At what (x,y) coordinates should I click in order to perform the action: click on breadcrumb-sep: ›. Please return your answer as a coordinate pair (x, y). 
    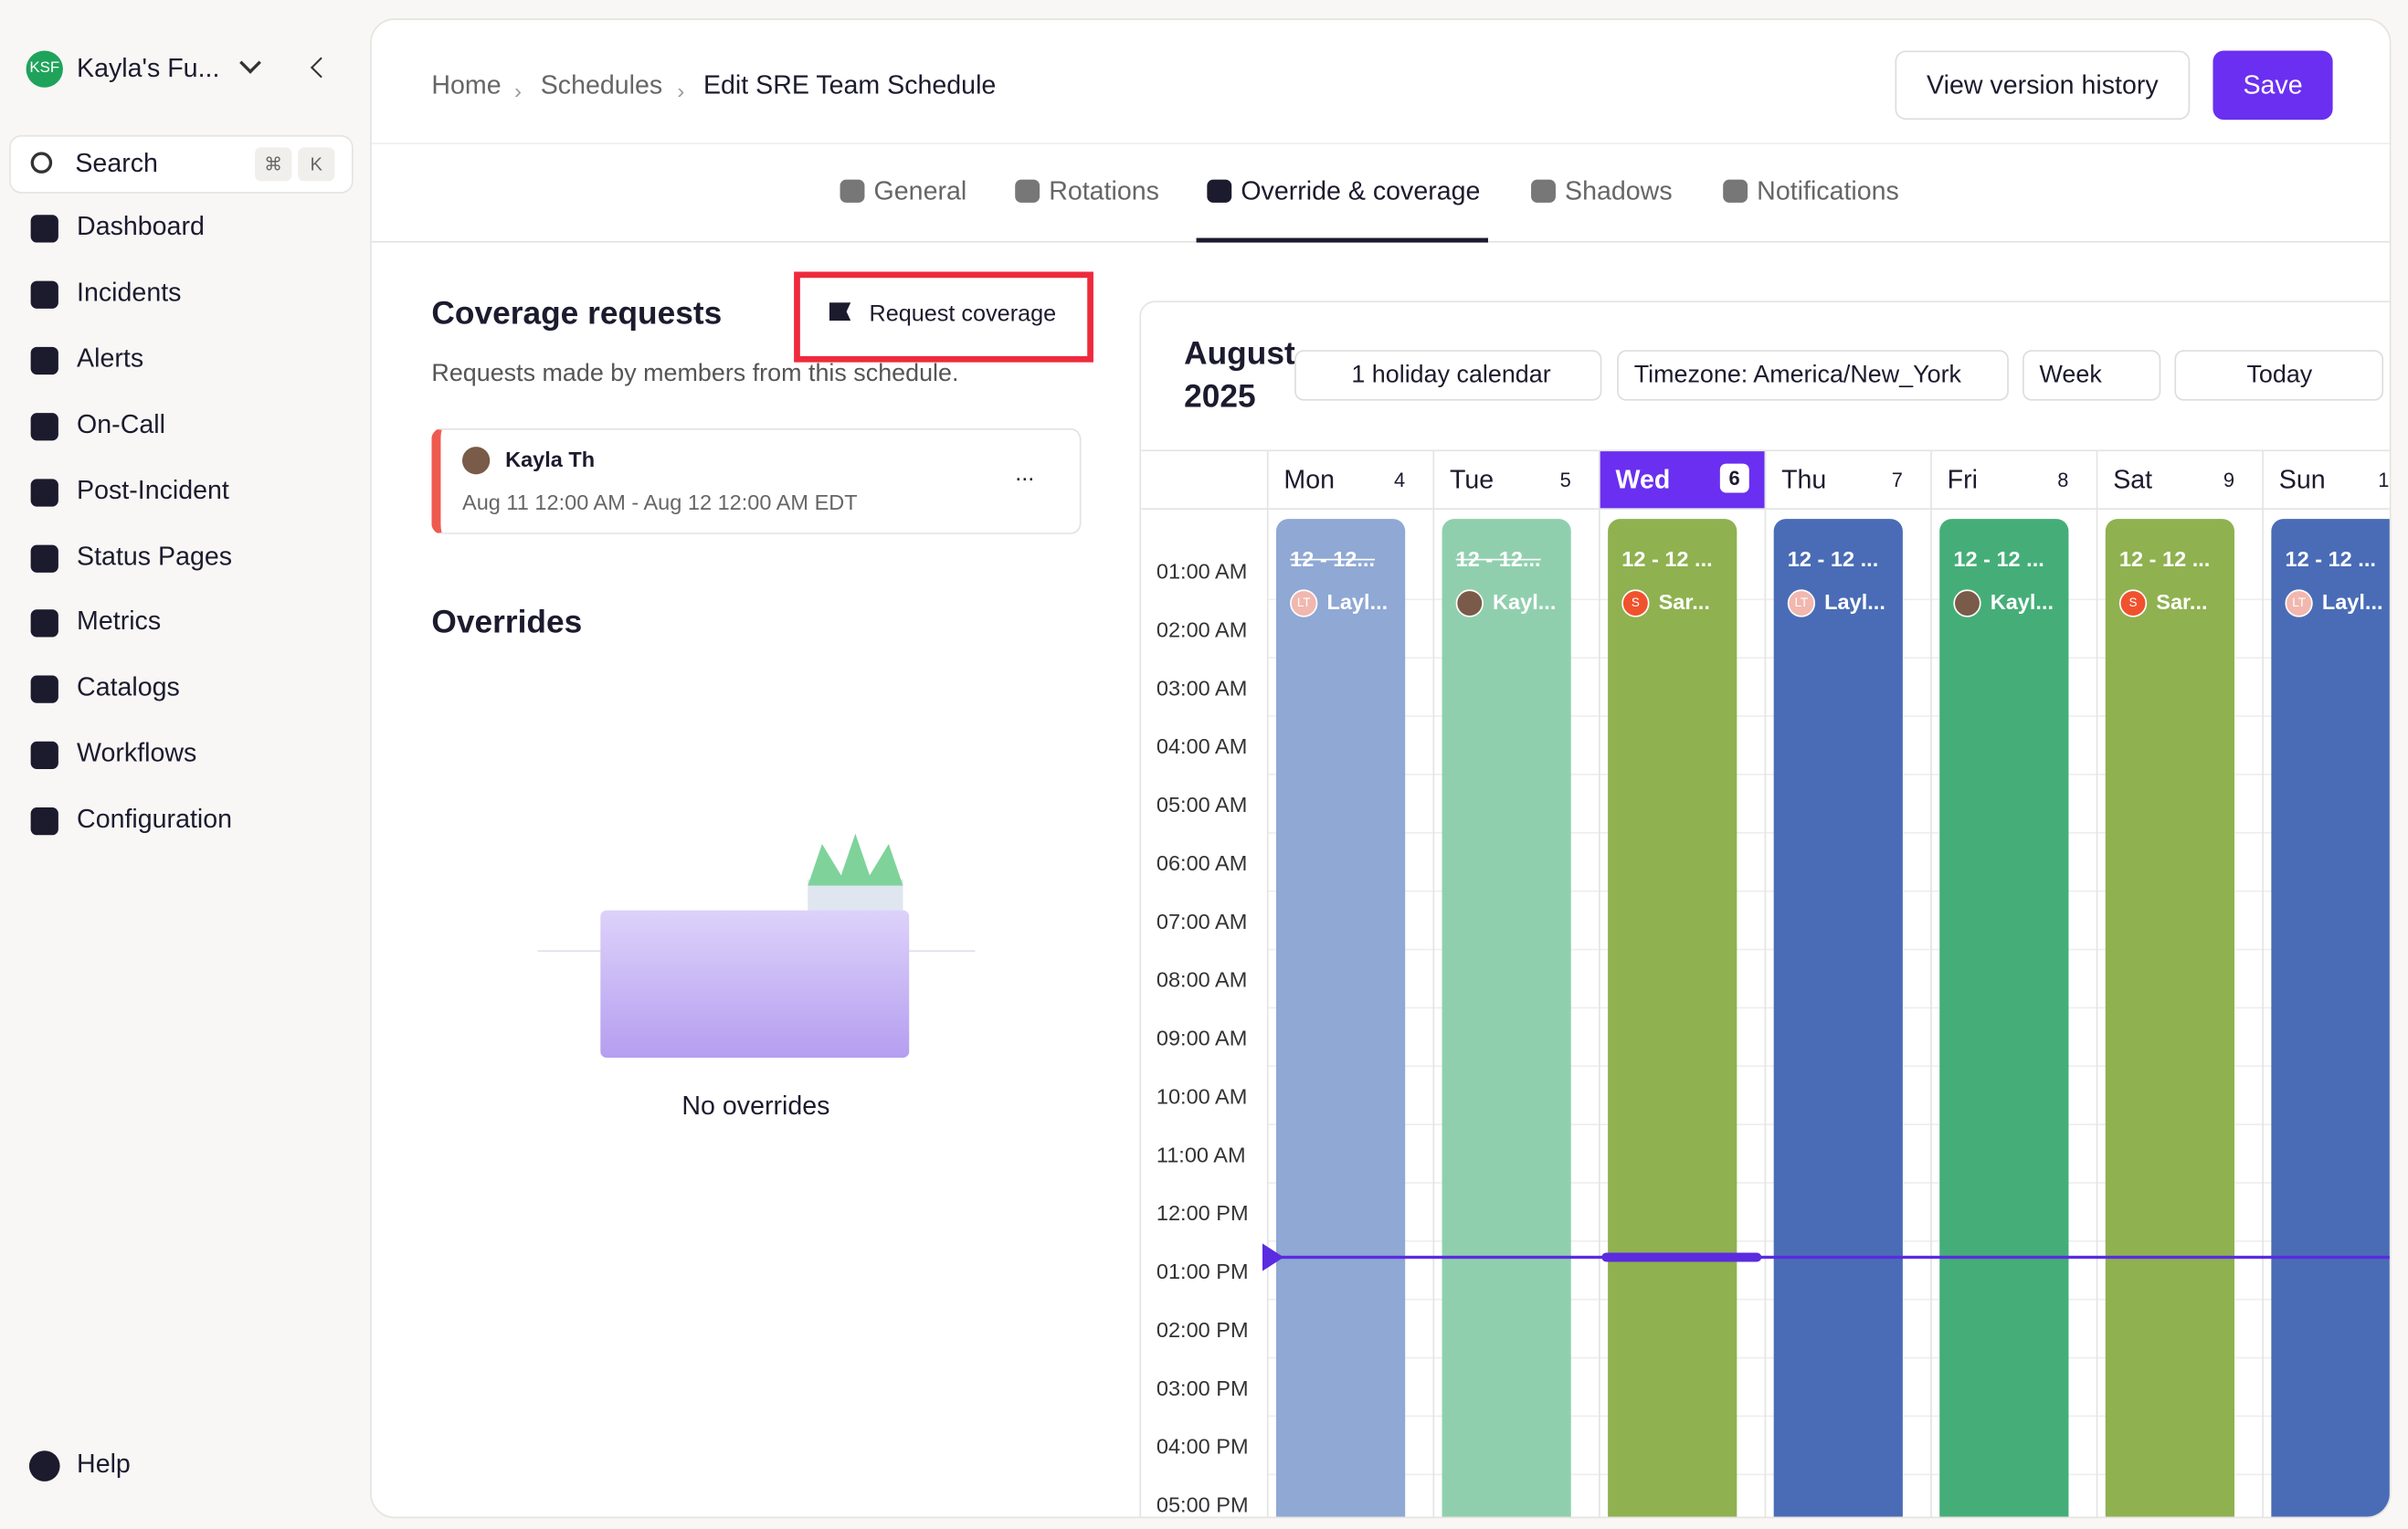
    Looking at the image, I should click on (681, 91).